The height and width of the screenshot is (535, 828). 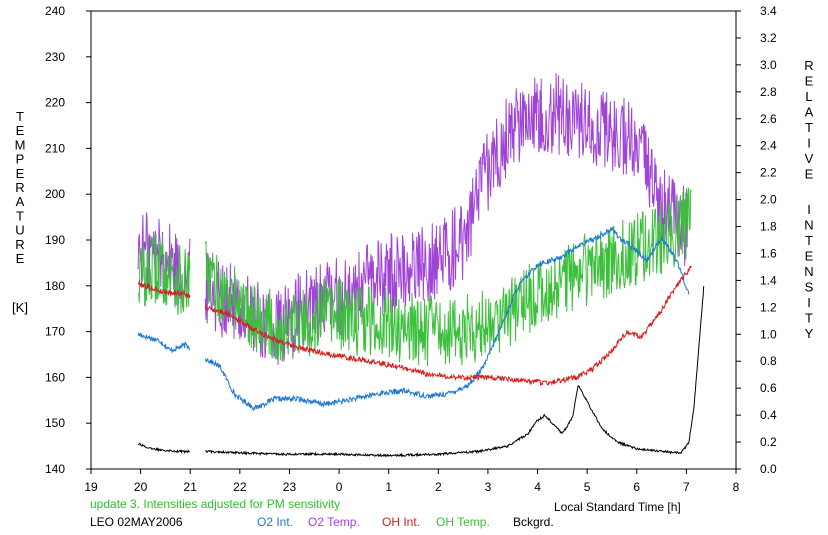 I want to click on y-left-tick-label: 140, so click(x=55, y=469).